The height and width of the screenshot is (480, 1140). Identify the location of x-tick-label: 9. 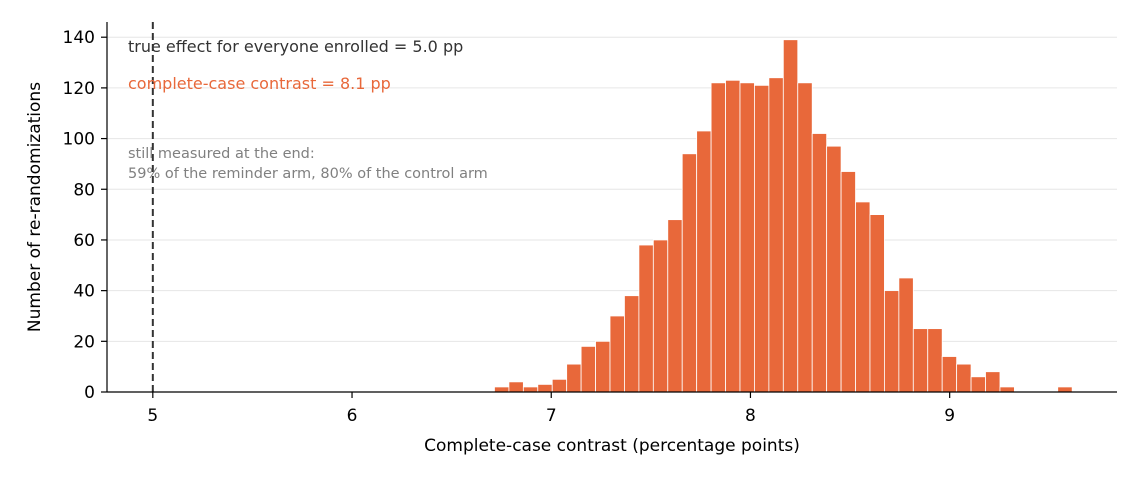
(949, 416).